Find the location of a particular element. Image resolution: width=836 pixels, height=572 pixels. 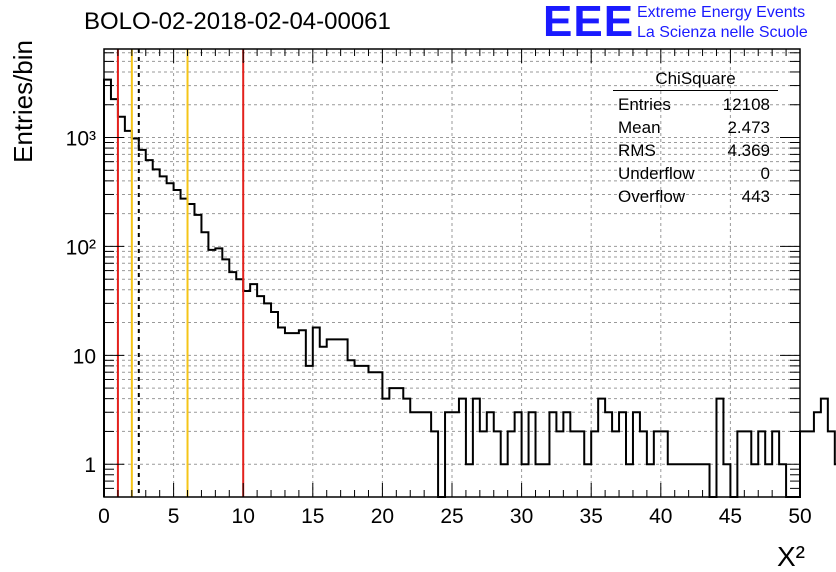

stats-row-rms: RMS 4.369 is located at coordinates (695, 150).